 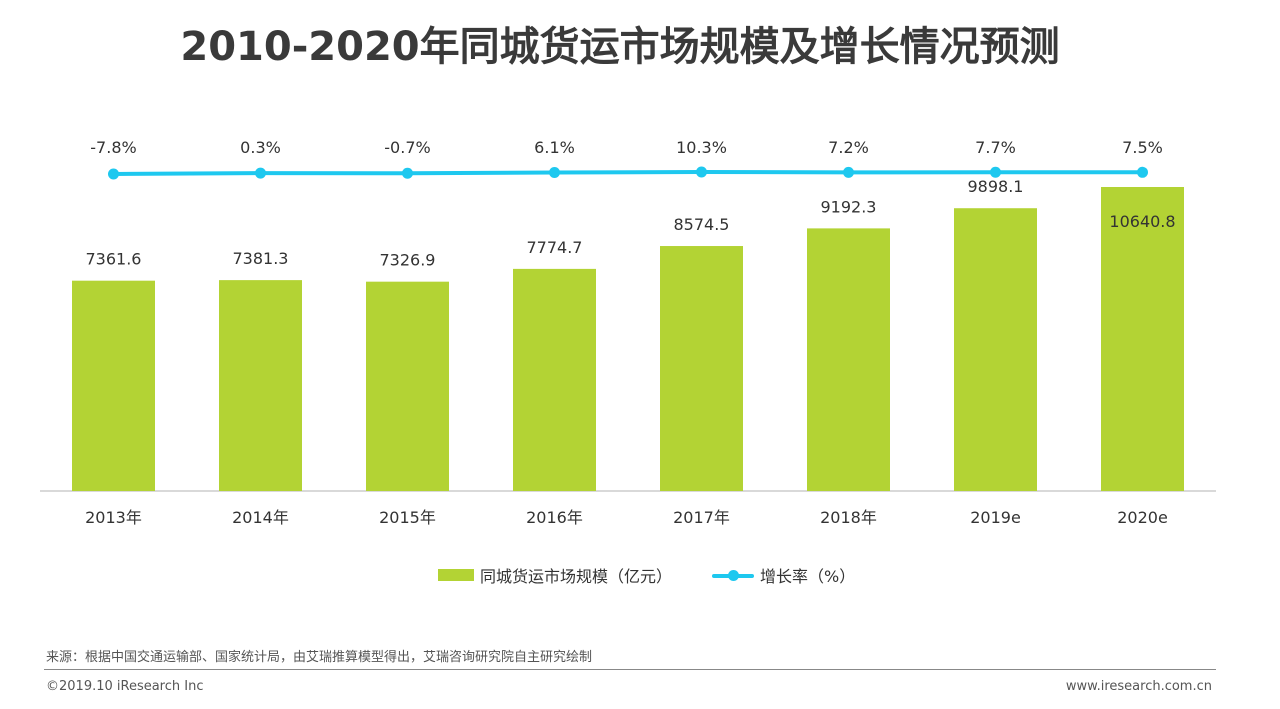 I want to click on legend: 同城货运市场规模（亿元） 增长率（%）, so click(x=646, y=575).